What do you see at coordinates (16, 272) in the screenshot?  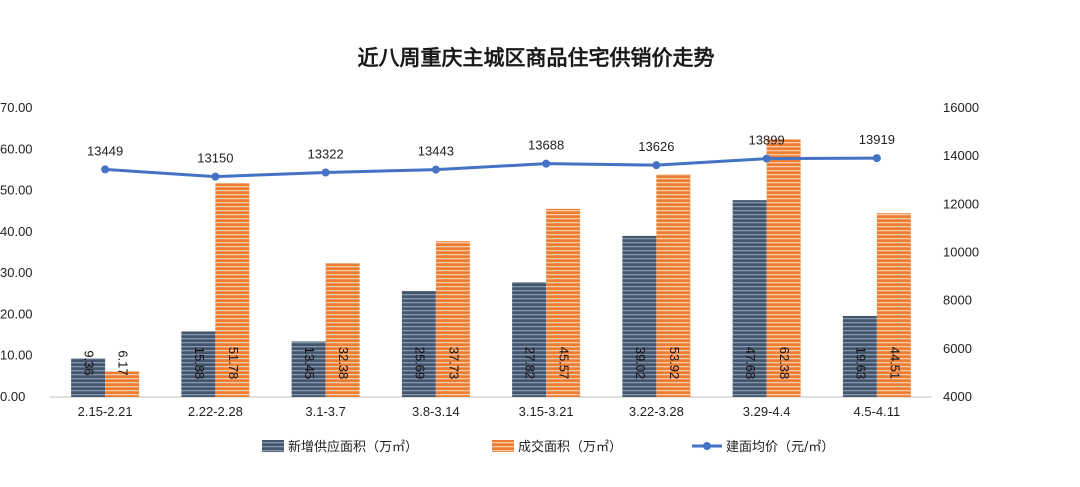 I see `y-left-tick-label: 30.00` at bounding box center [16, 272].